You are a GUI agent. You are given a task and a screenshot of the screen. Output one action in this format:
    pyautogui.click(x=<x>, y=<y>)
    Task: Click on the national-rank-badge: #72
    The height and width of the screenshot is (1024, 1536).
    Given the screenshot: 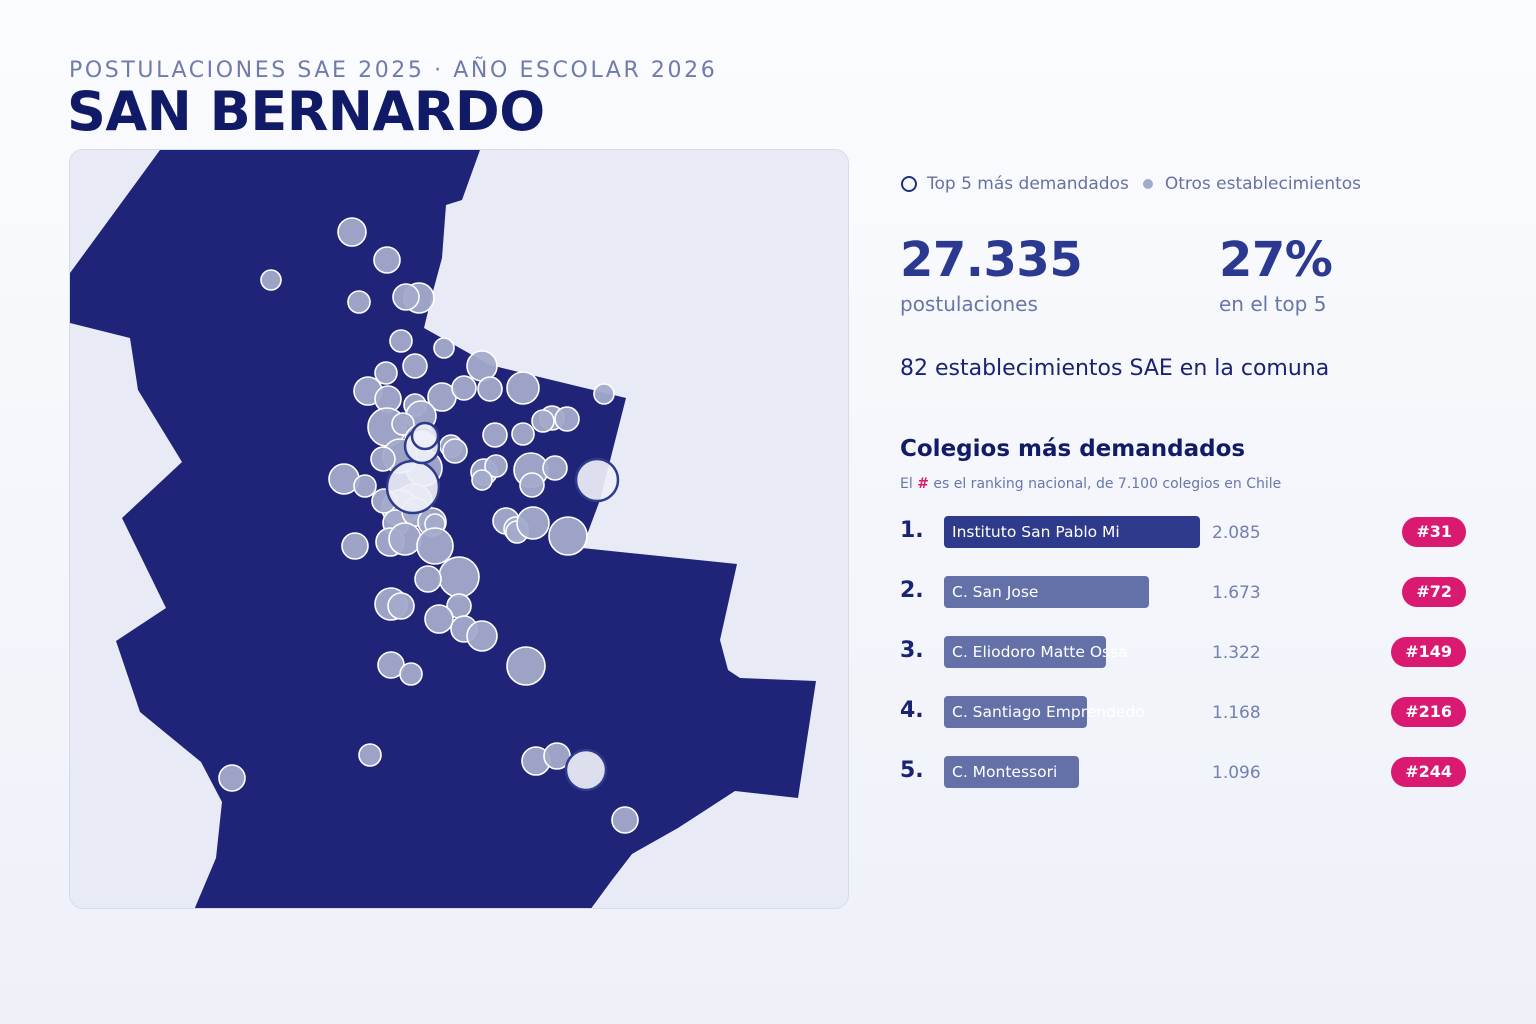 What is the action you would take?
    pyautogui.click(x=1434, y=592)
    